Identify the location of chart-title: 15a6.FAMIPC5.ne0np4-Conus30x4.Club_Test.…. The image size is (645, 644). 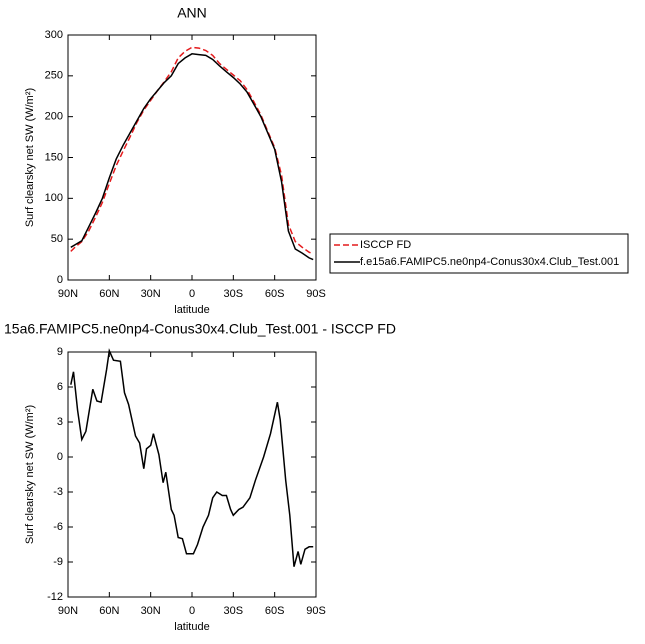
(200, 329).